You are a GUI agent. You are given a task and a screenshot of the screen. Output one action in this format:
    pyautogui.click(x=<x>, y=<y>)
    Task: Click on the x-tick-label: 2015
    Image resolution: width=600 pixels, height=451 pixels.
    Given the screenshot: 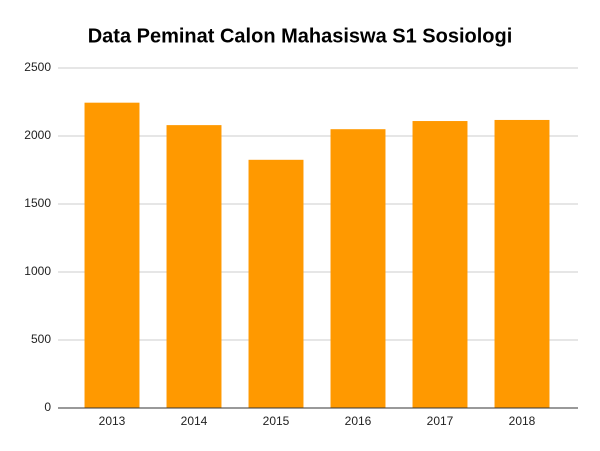 What is the action you would take?
    pyautogui.click(x=276, y=421)
    